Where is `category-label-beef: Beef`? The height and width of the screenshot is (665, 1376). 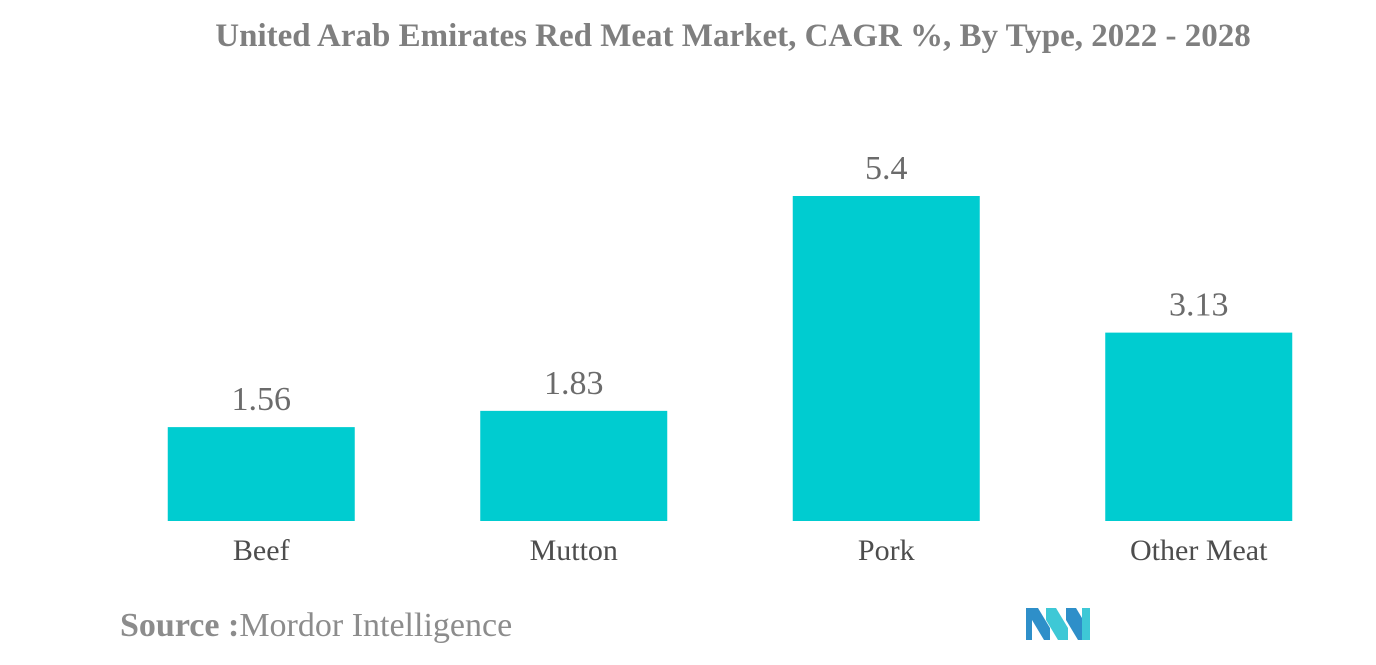
category-label-beef: Beef is located at coordinates (261, 550).